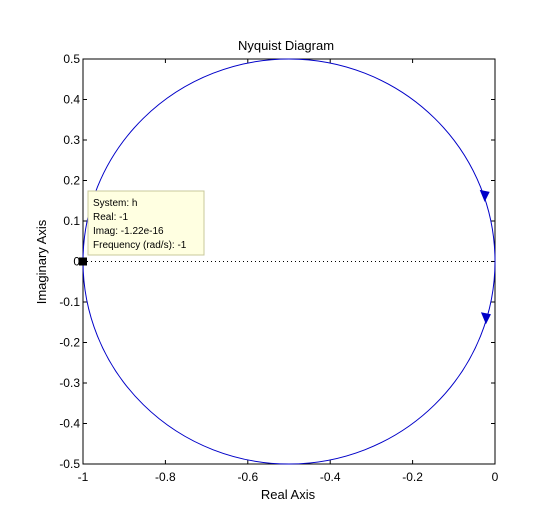  Describe the element at coordinates (128, 231) in the screenshot. I see `datatip-line-imag: Imag: -1.22e-16` at that location.